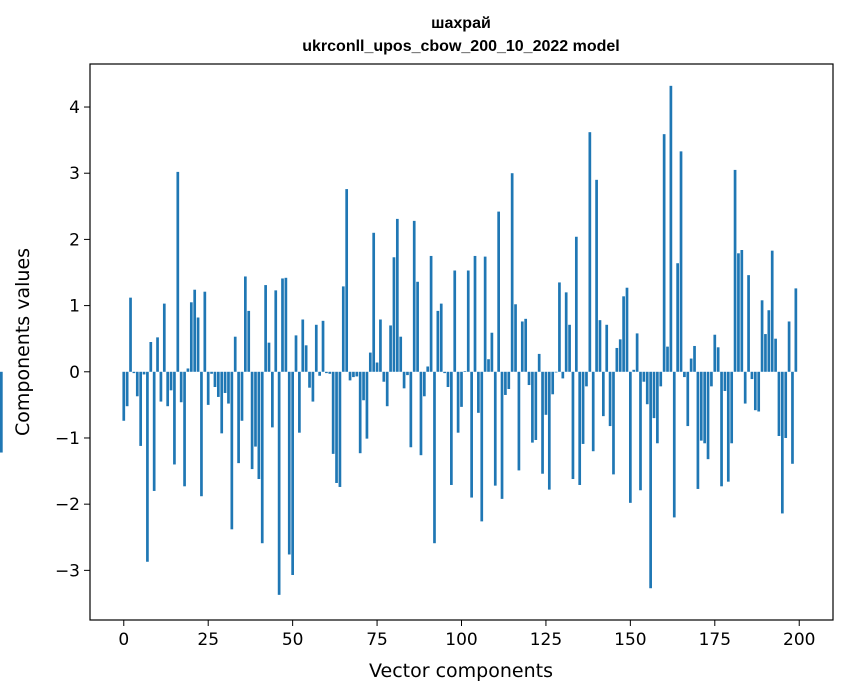  Describe the element at coordinates (377, 640) in the screenshot. I see `x-tick-label: 75` at that location.